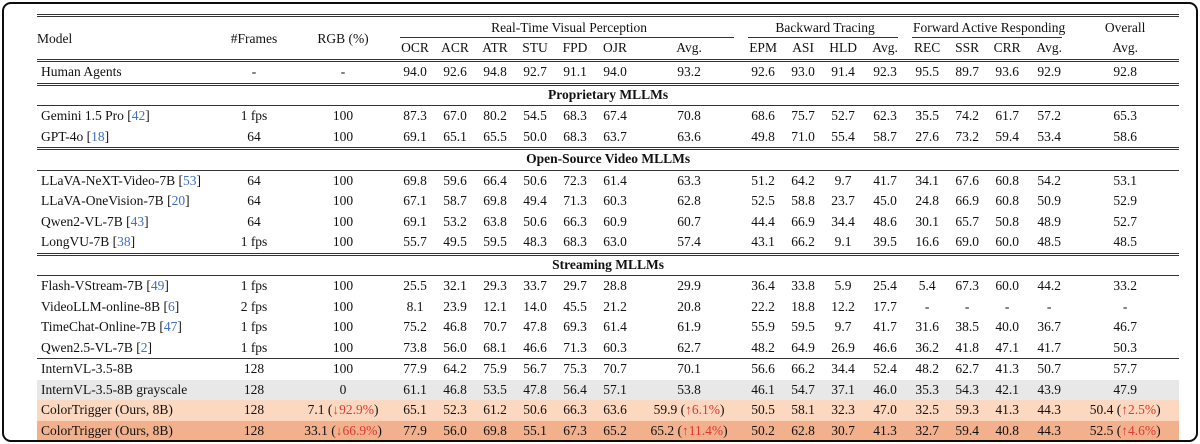 This screenshot has width=1200, height=444. I want to click on section-header-row: Proprietary MLLMs, so click(608, 94).